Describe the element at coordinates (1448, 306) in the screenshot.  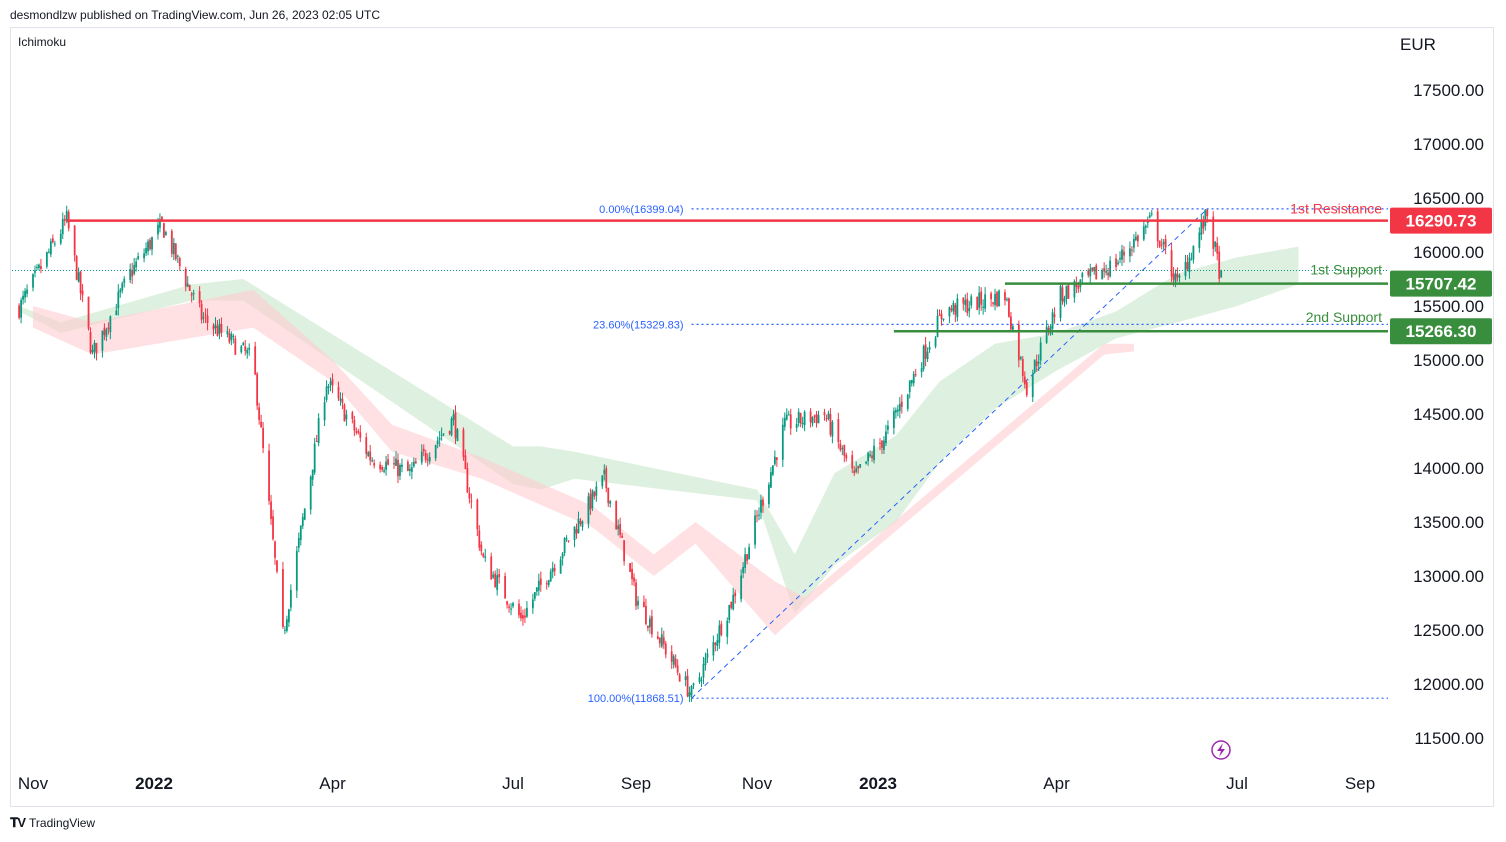
I see `y-tick-label: 15500.00` at that location.